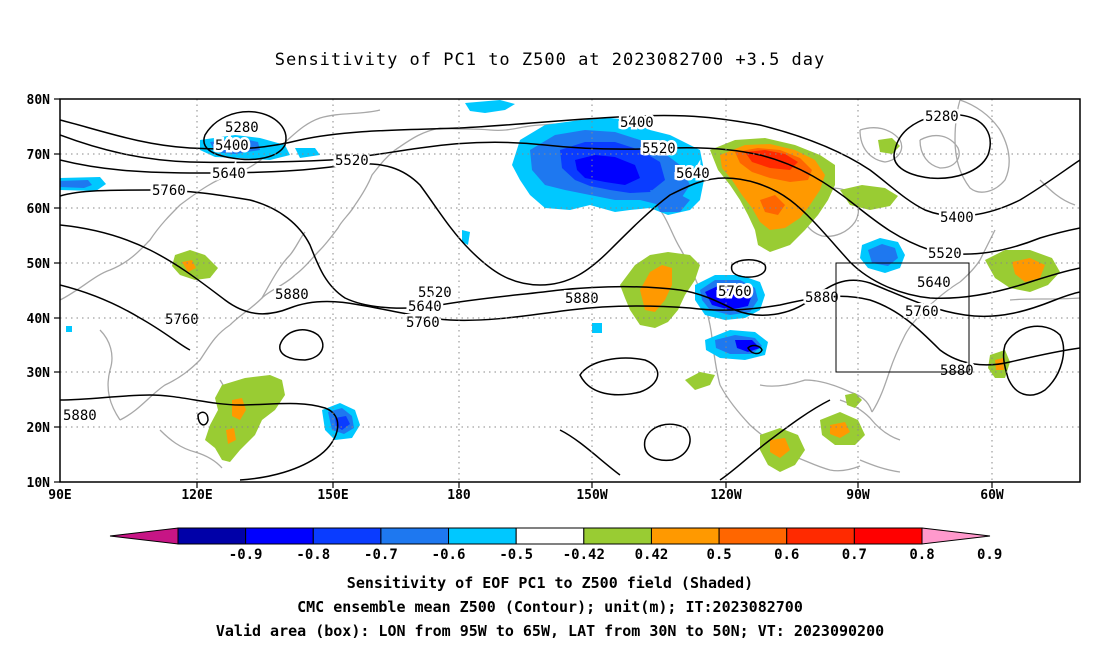 Image resolution: width=1100 pixels, height=650 pixels. I want to click on lon-tick-label: 90E, so click(59, 495).